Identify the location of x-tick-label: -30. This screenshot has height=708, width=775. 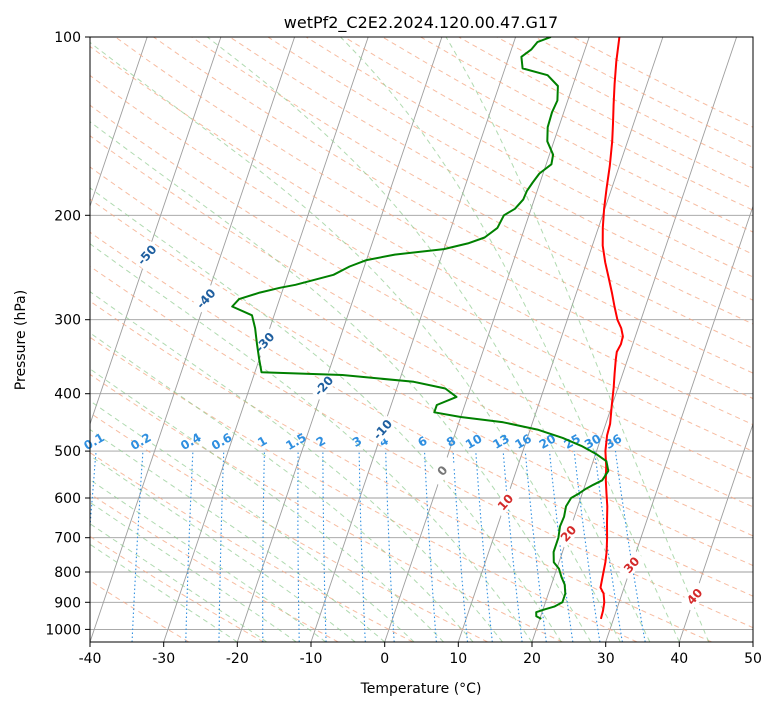
(163, 659).